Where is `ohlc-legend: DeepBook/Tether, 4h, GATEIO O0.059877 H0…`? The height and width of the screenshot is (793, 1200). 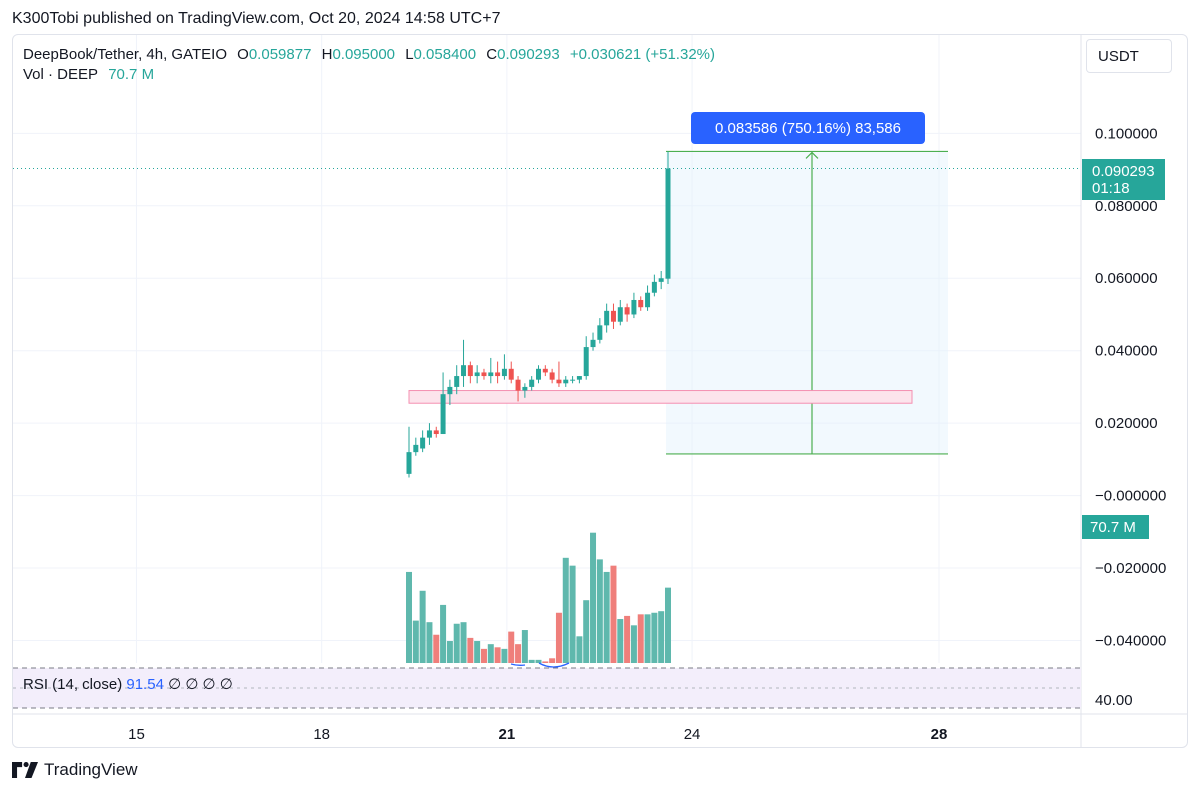 ohlc-legend: DeepBook/Tether, 4h, GATEIO O0.059877 H0… is located at coordinates (369, 65).